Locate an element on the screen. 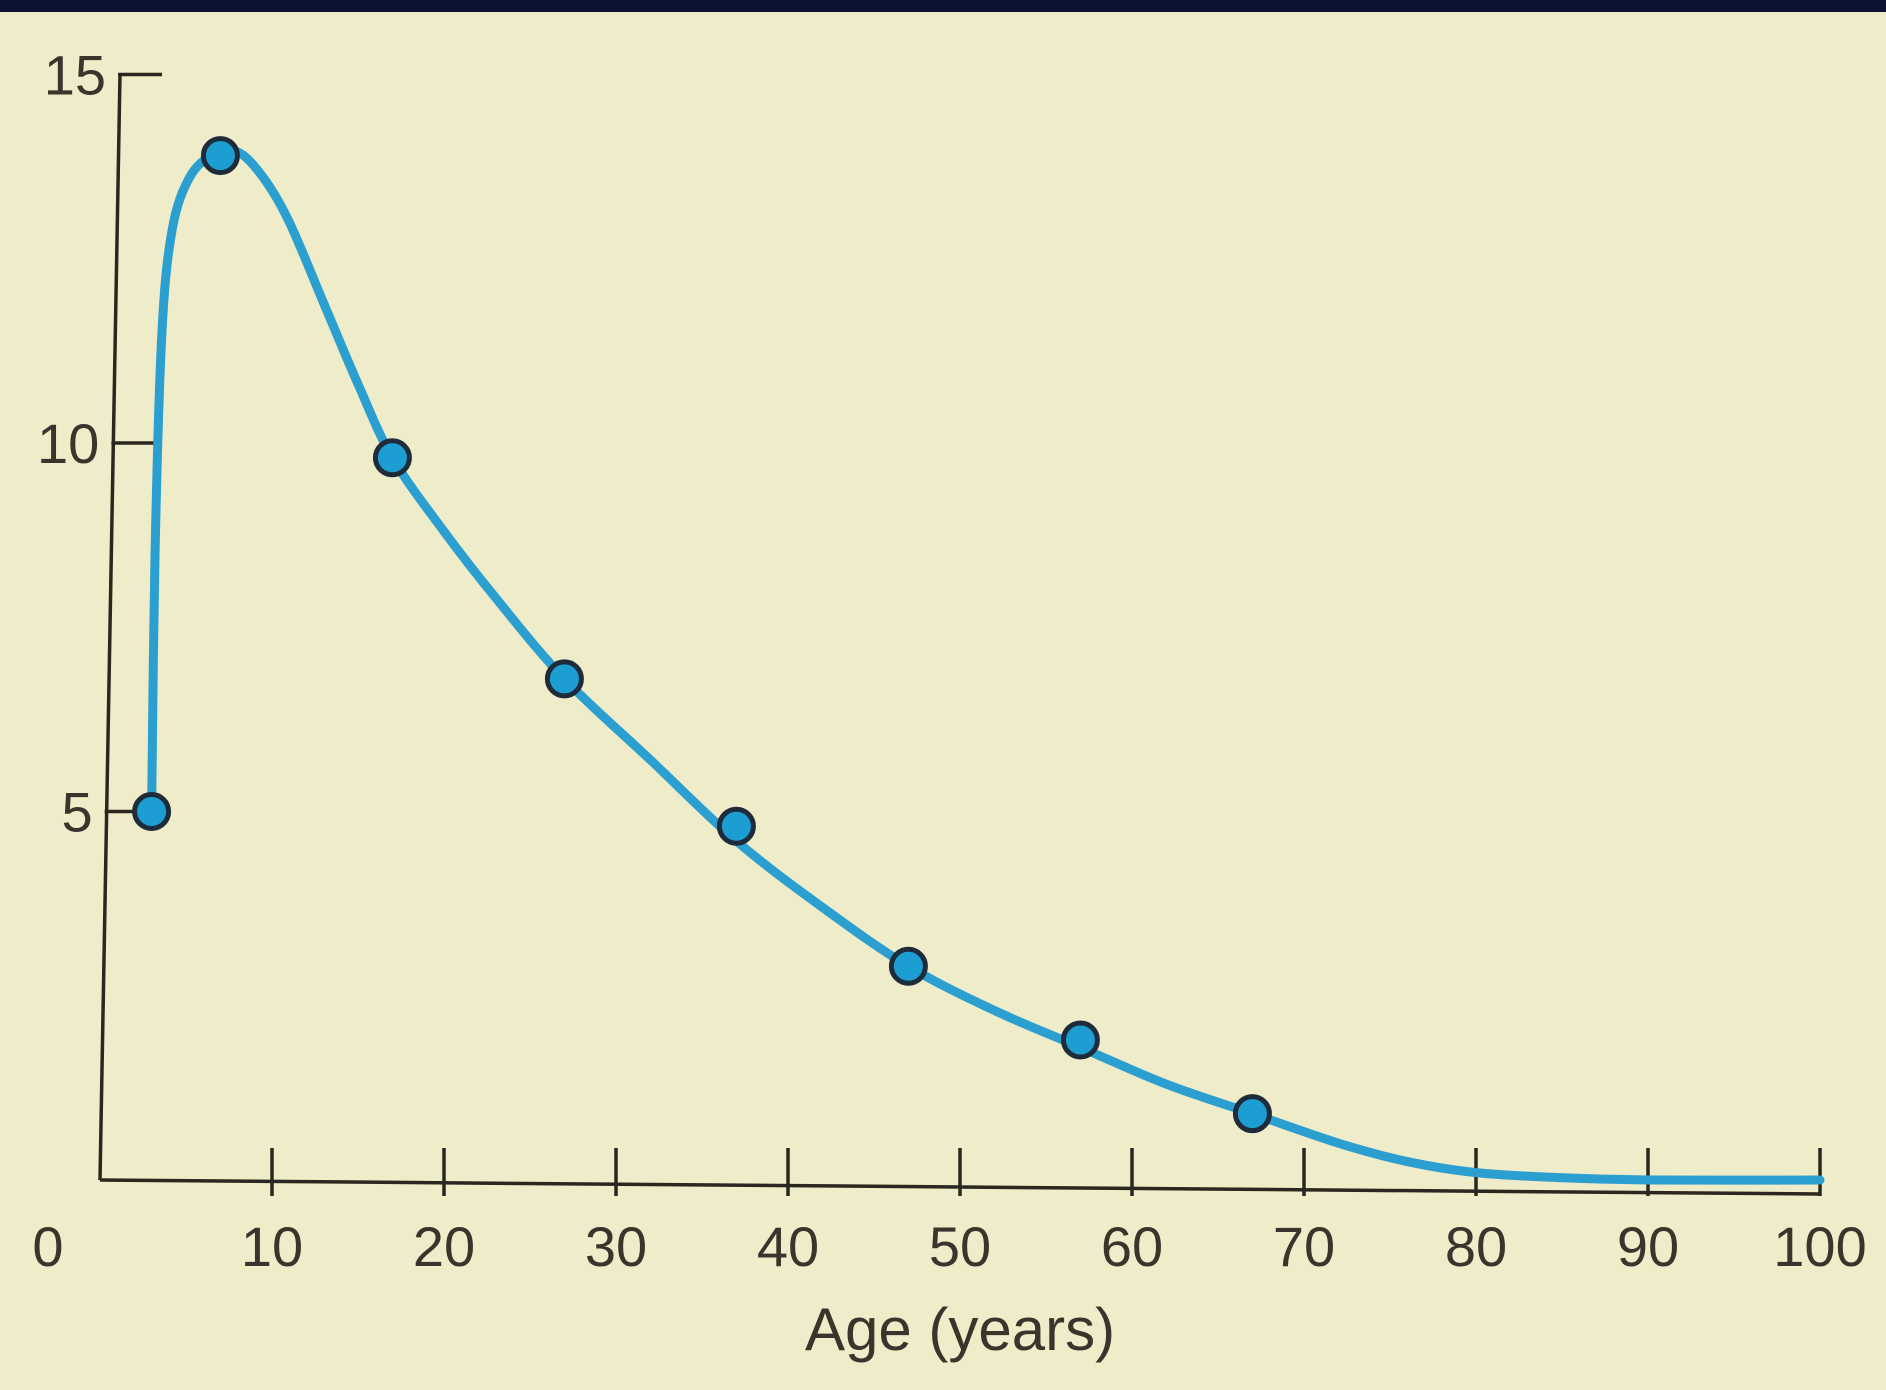 The image size is (1886, 1390). x-tick-label-60: 60 is located at coordinates (1132, 1246).